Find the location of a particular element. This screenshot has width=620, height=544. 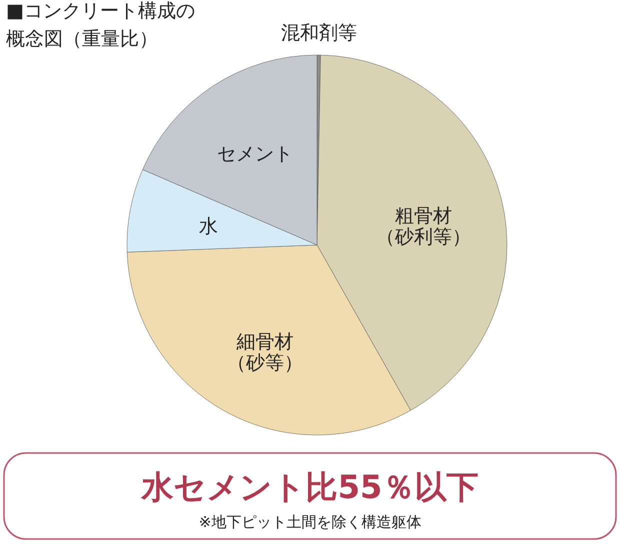

slice-label: 粗骨材（砂利等） is located at coordinates (423, 226).